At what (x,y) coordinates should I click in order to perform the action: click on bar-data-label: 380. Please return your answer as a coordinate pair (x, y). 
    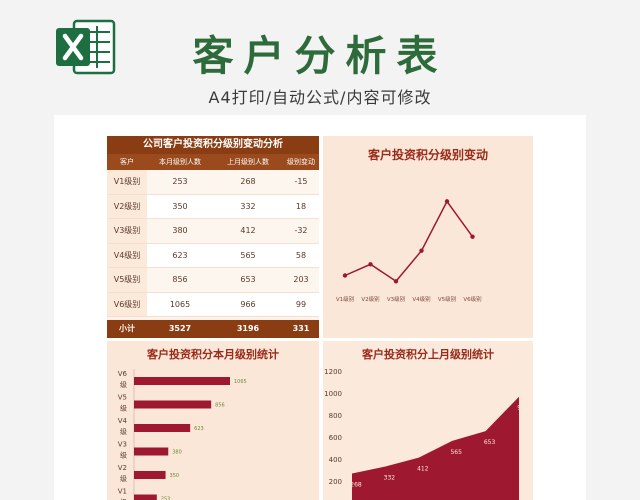
    Looking at the image, I should click on (177, 453).